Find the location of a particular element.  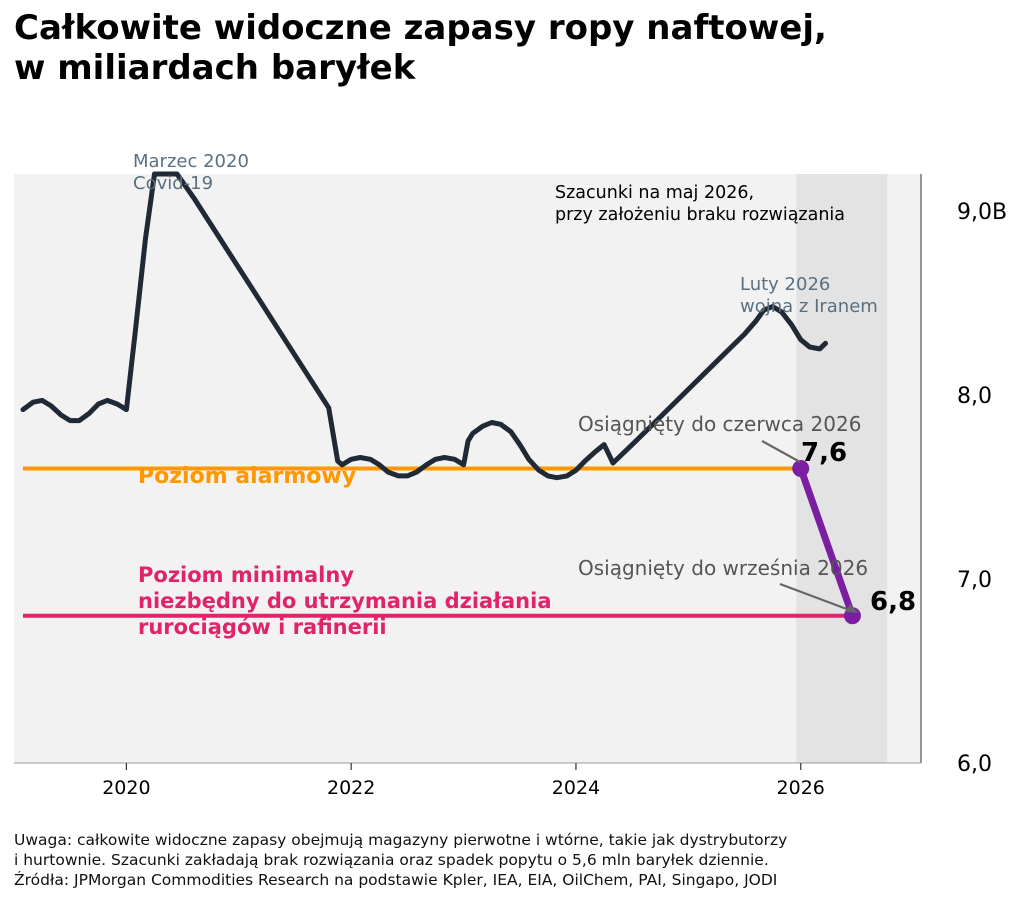

estimate-note-line2: przy założeniu braku rozwiązania is located at coordinates (700, 215).